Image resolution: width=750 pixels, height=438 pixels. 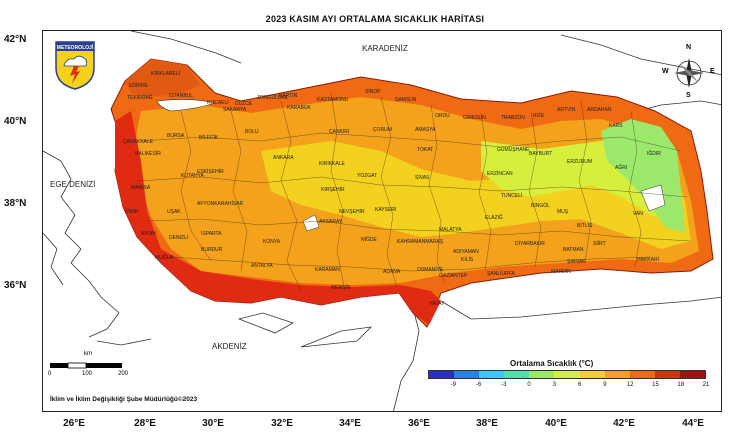 What do you see at coordinates (556, 423) in the screenshot?
I see `lon-label-40: 40°E` at bounding box center [556, 423].